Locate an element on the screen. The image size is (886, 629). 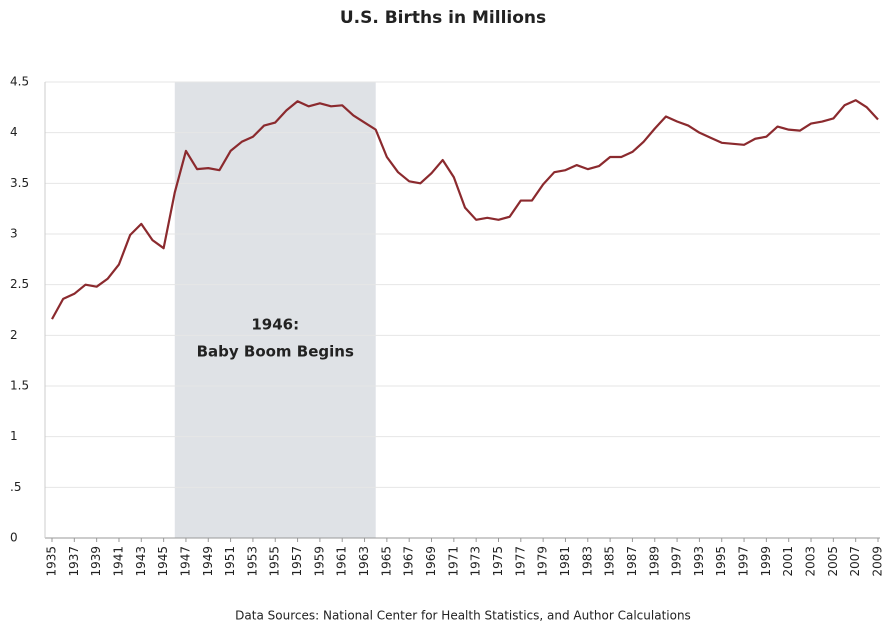
x-tick-label: 1945 is located at coordinates (163, 561).